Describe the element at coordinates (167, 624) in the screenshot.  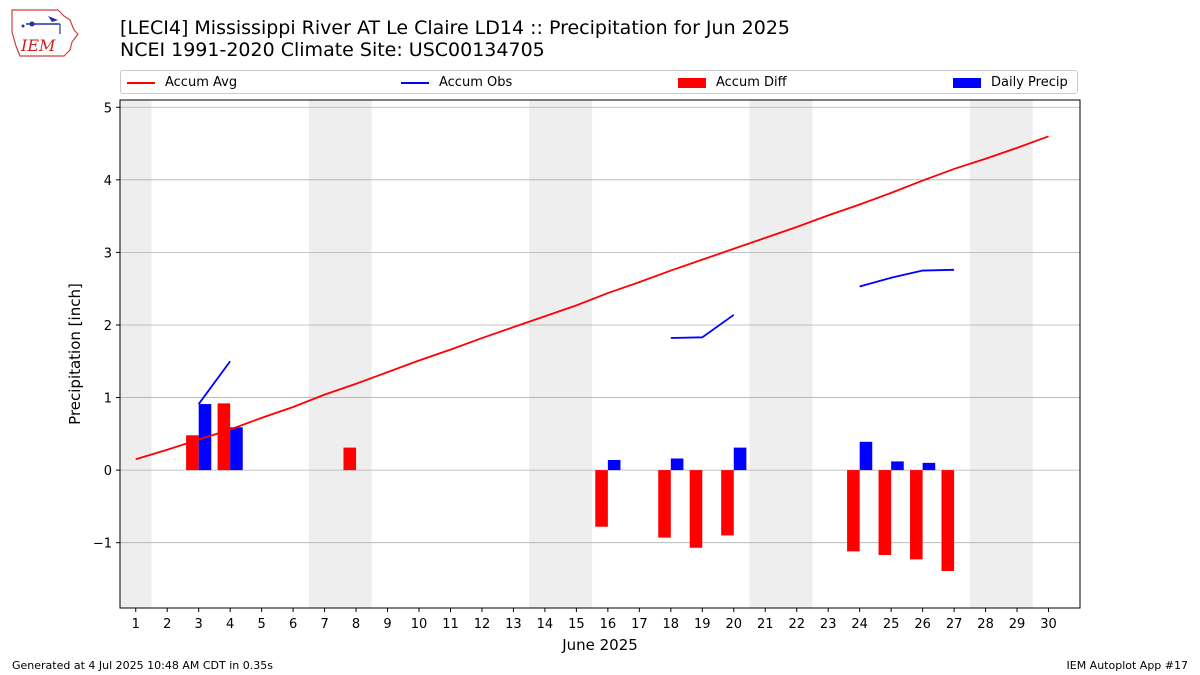
I see `x-tick-label: 2` at that location.